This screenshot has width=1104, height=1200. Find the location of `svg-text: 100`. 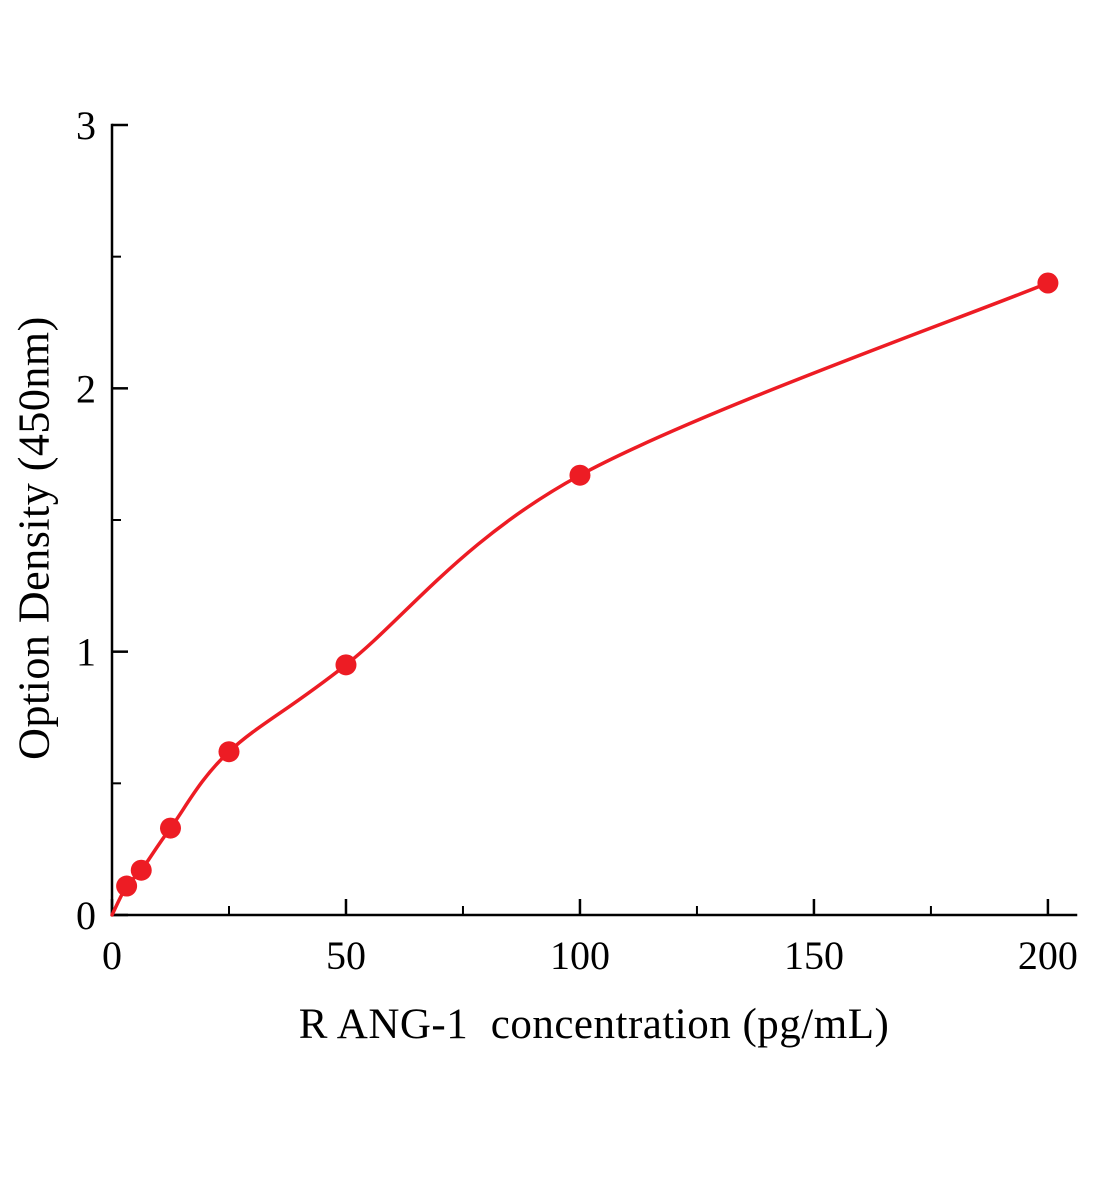

svg-text: 100 is located at coordinates (580, 955).